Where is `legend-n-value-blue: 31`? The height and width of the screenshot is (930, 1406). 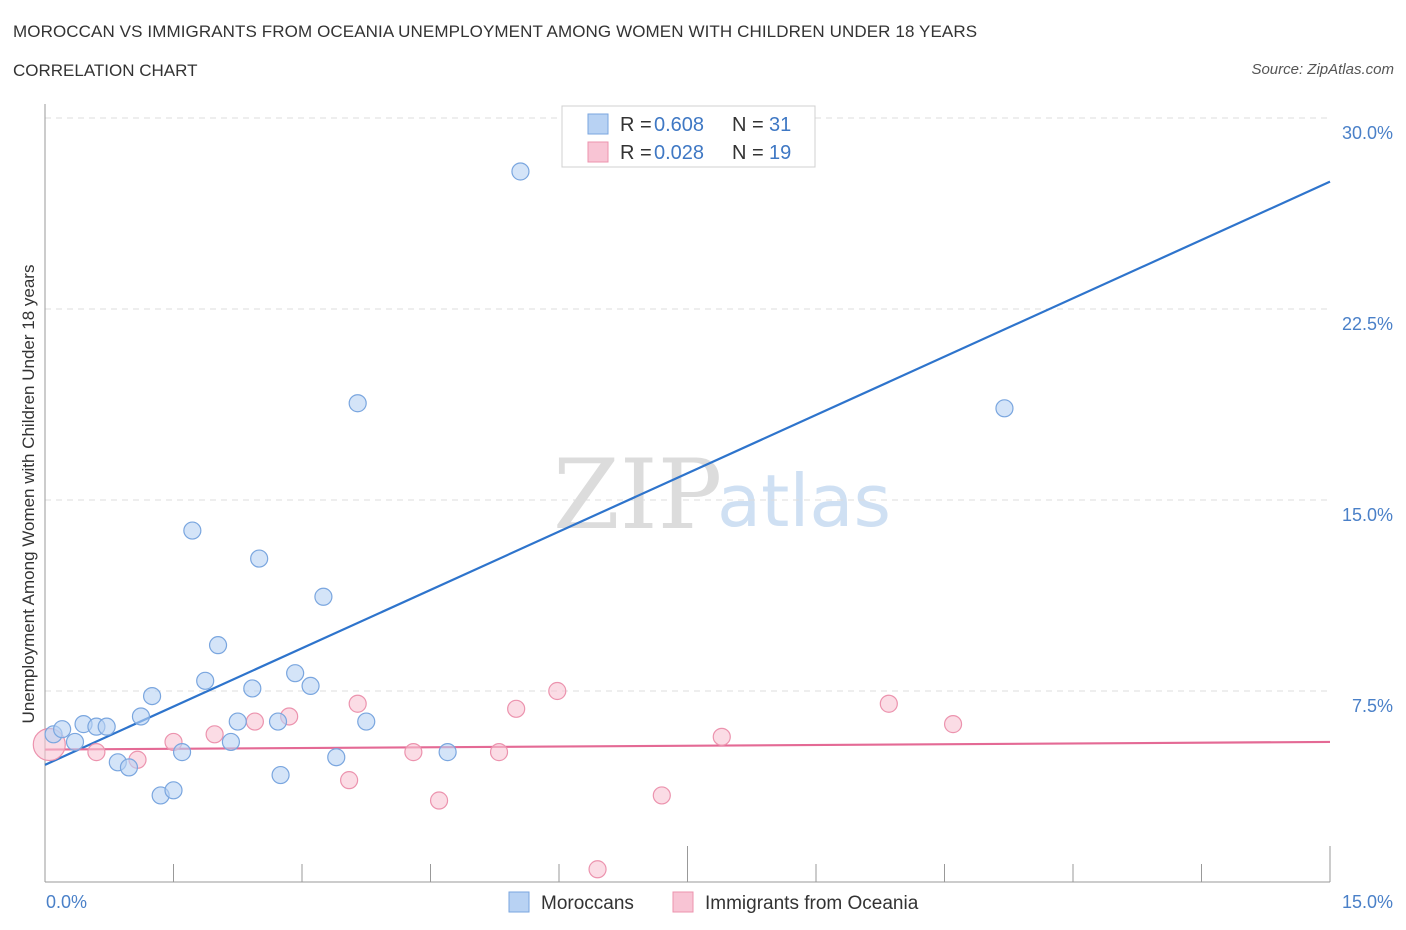
legend-n-value-blue: 31 is located at coordinates (780, 125).